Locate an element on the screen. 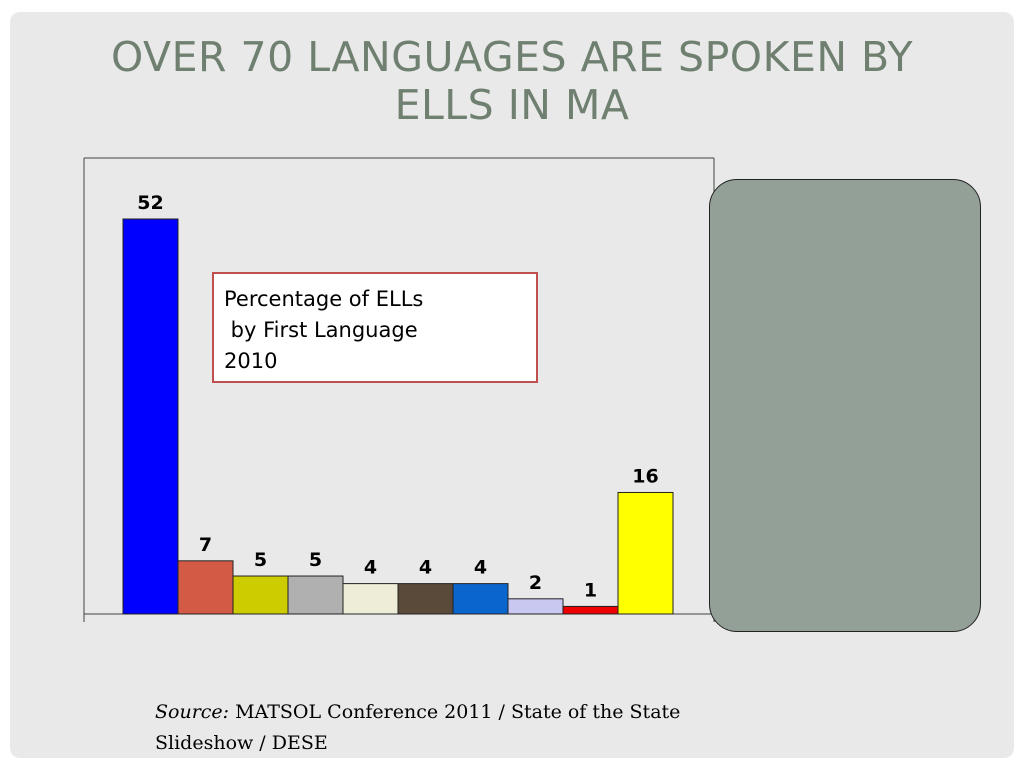 The width and height of the screenshot is (1024, 768). caption-line-1: Percentage of ELLs is located at coordinates (324, 299).